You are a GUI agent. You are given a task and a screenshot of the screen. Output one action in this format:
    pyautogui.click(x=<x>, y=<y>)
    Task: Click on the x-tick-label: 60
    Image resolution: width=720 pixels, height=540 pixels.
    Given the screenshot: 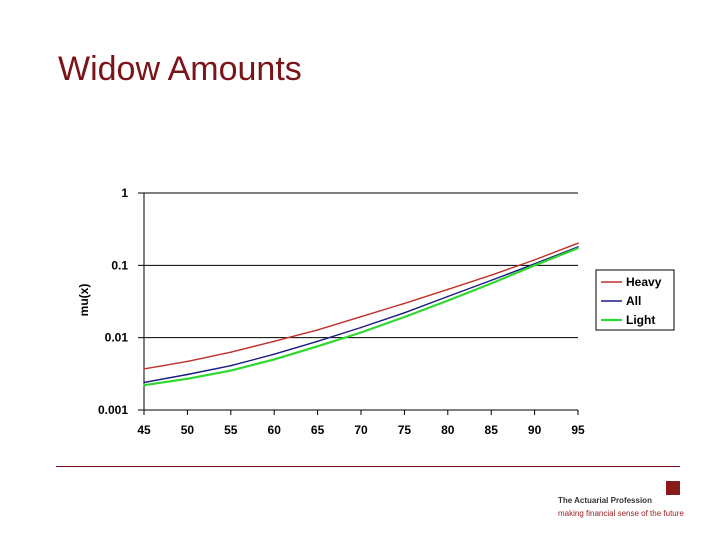 What is the action you would take?
    pyautogui.click(x=275, y=430)
    